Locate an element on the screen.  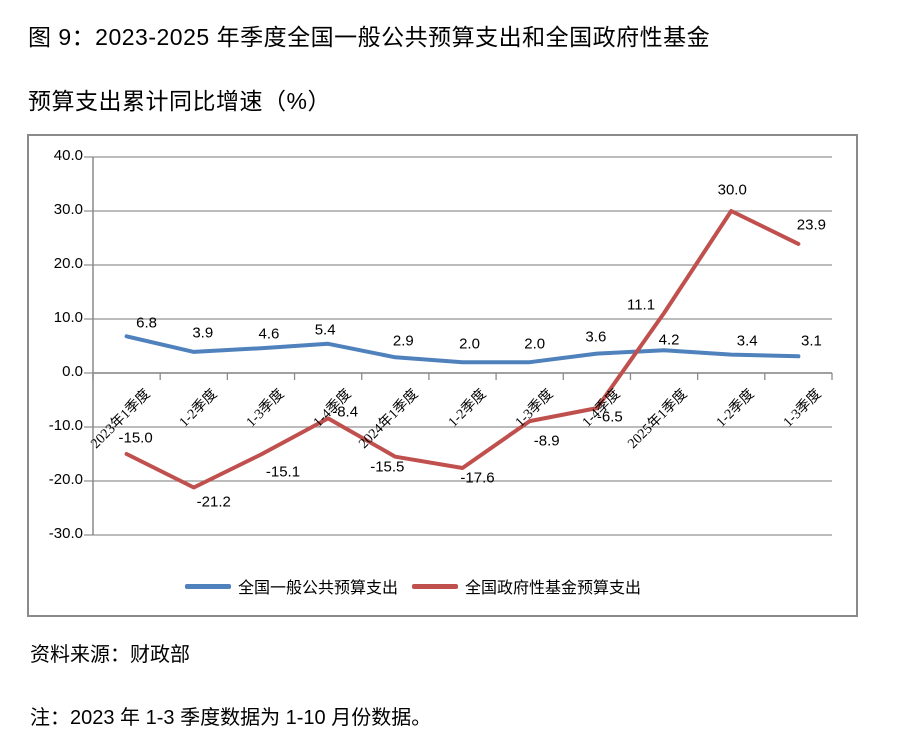
data-label: -21.2 is located at coordinates (213, 502).